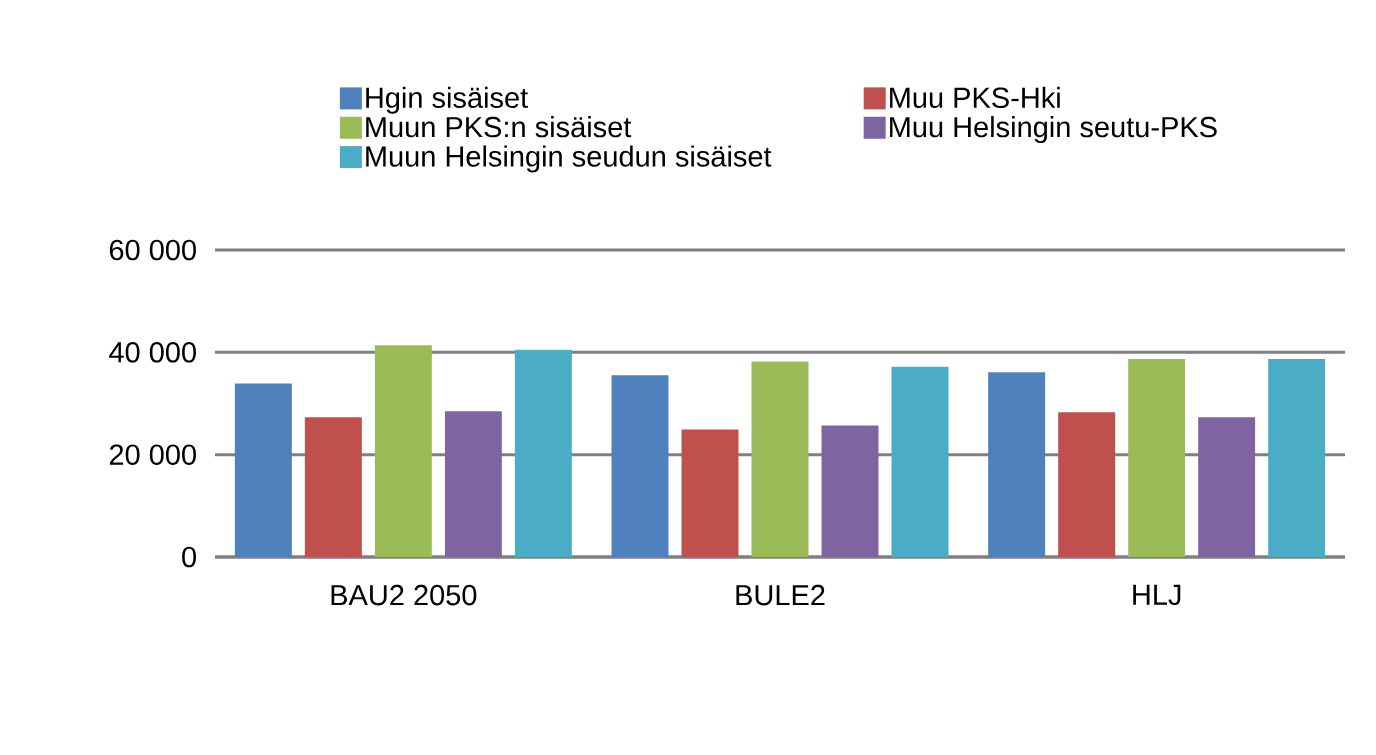  Describe the element at coordinates (975, 97) in the screenshot. I see `legend-label: Muu PKS-Hki` at that location.